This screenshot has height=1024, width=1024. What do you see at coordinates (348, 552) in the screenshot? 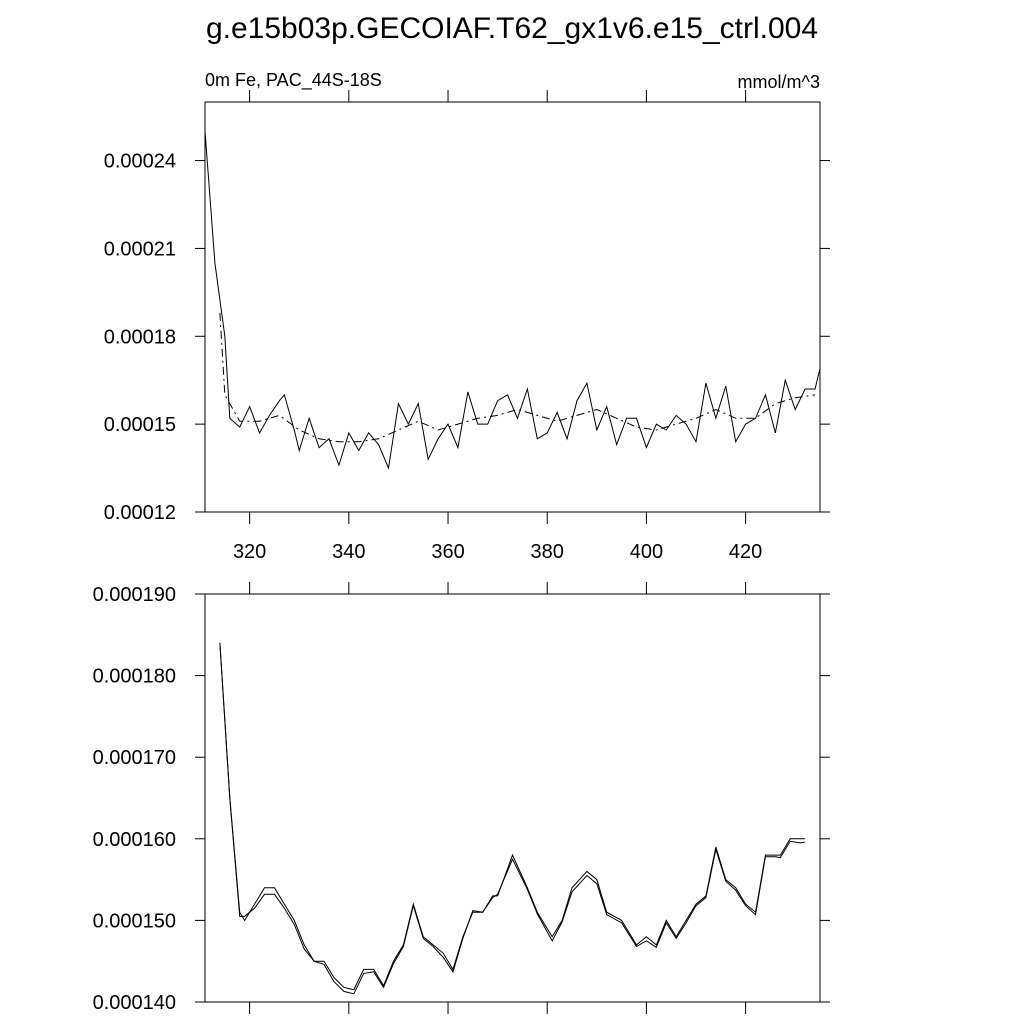
I see `x-tick-label: 340` at bounding box center [348, 552].